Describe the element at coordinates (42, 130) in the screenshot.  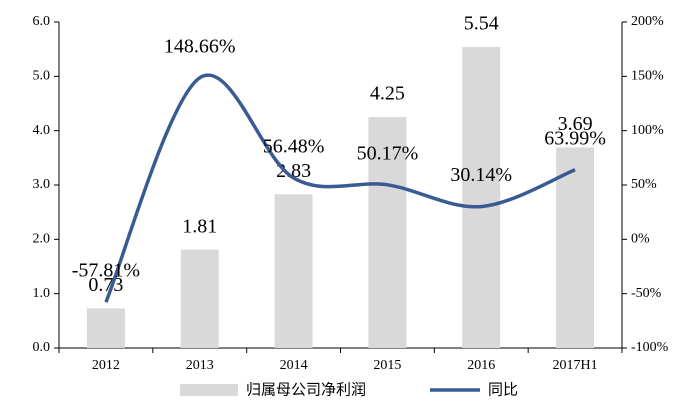
I see `y-tick-label: 4.0` at that location.